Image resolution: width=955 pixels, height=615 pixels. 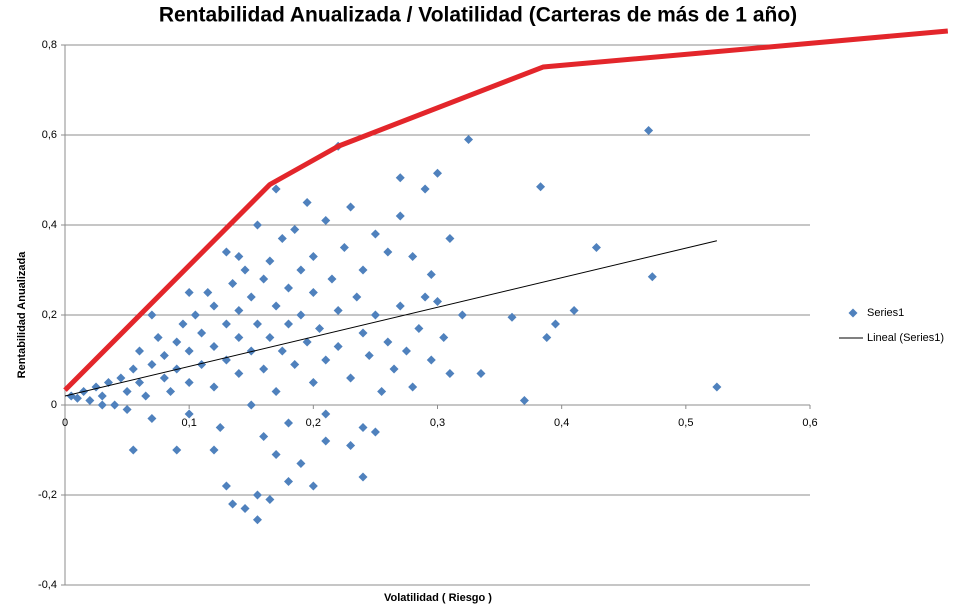 What do you see at coordinates (49, 135) in the screenshot?
I see `y-tick-label: 0,6` at bounding box center [49, 135].